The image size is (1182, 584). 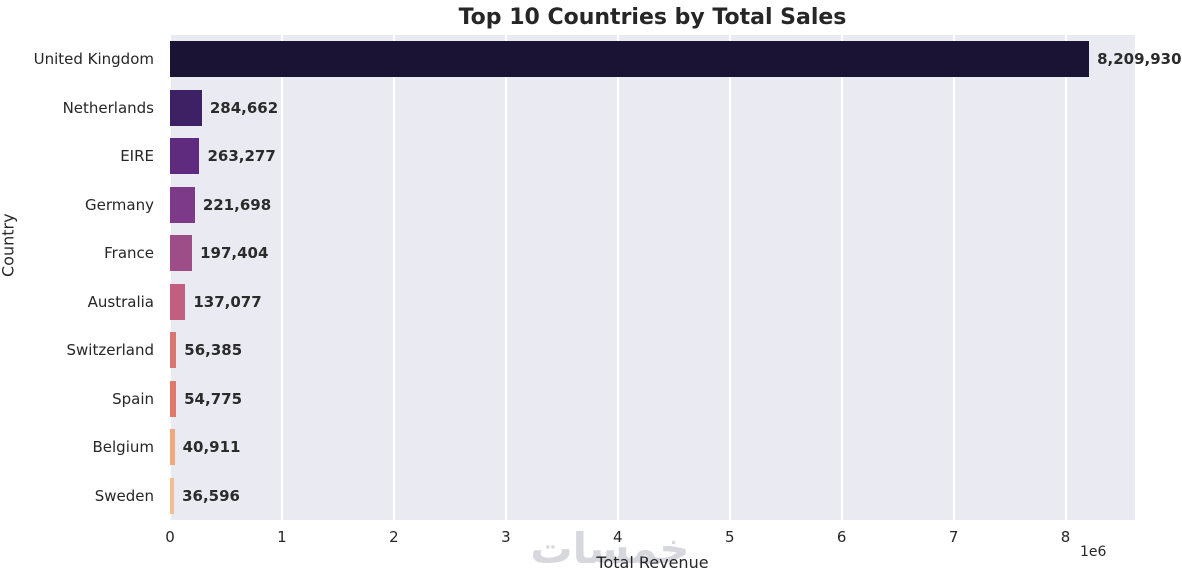 What do you see at coordinates (652, 156) in the screenshot?
I see `bar-row: 263,277` at bounding box center [652, 156].